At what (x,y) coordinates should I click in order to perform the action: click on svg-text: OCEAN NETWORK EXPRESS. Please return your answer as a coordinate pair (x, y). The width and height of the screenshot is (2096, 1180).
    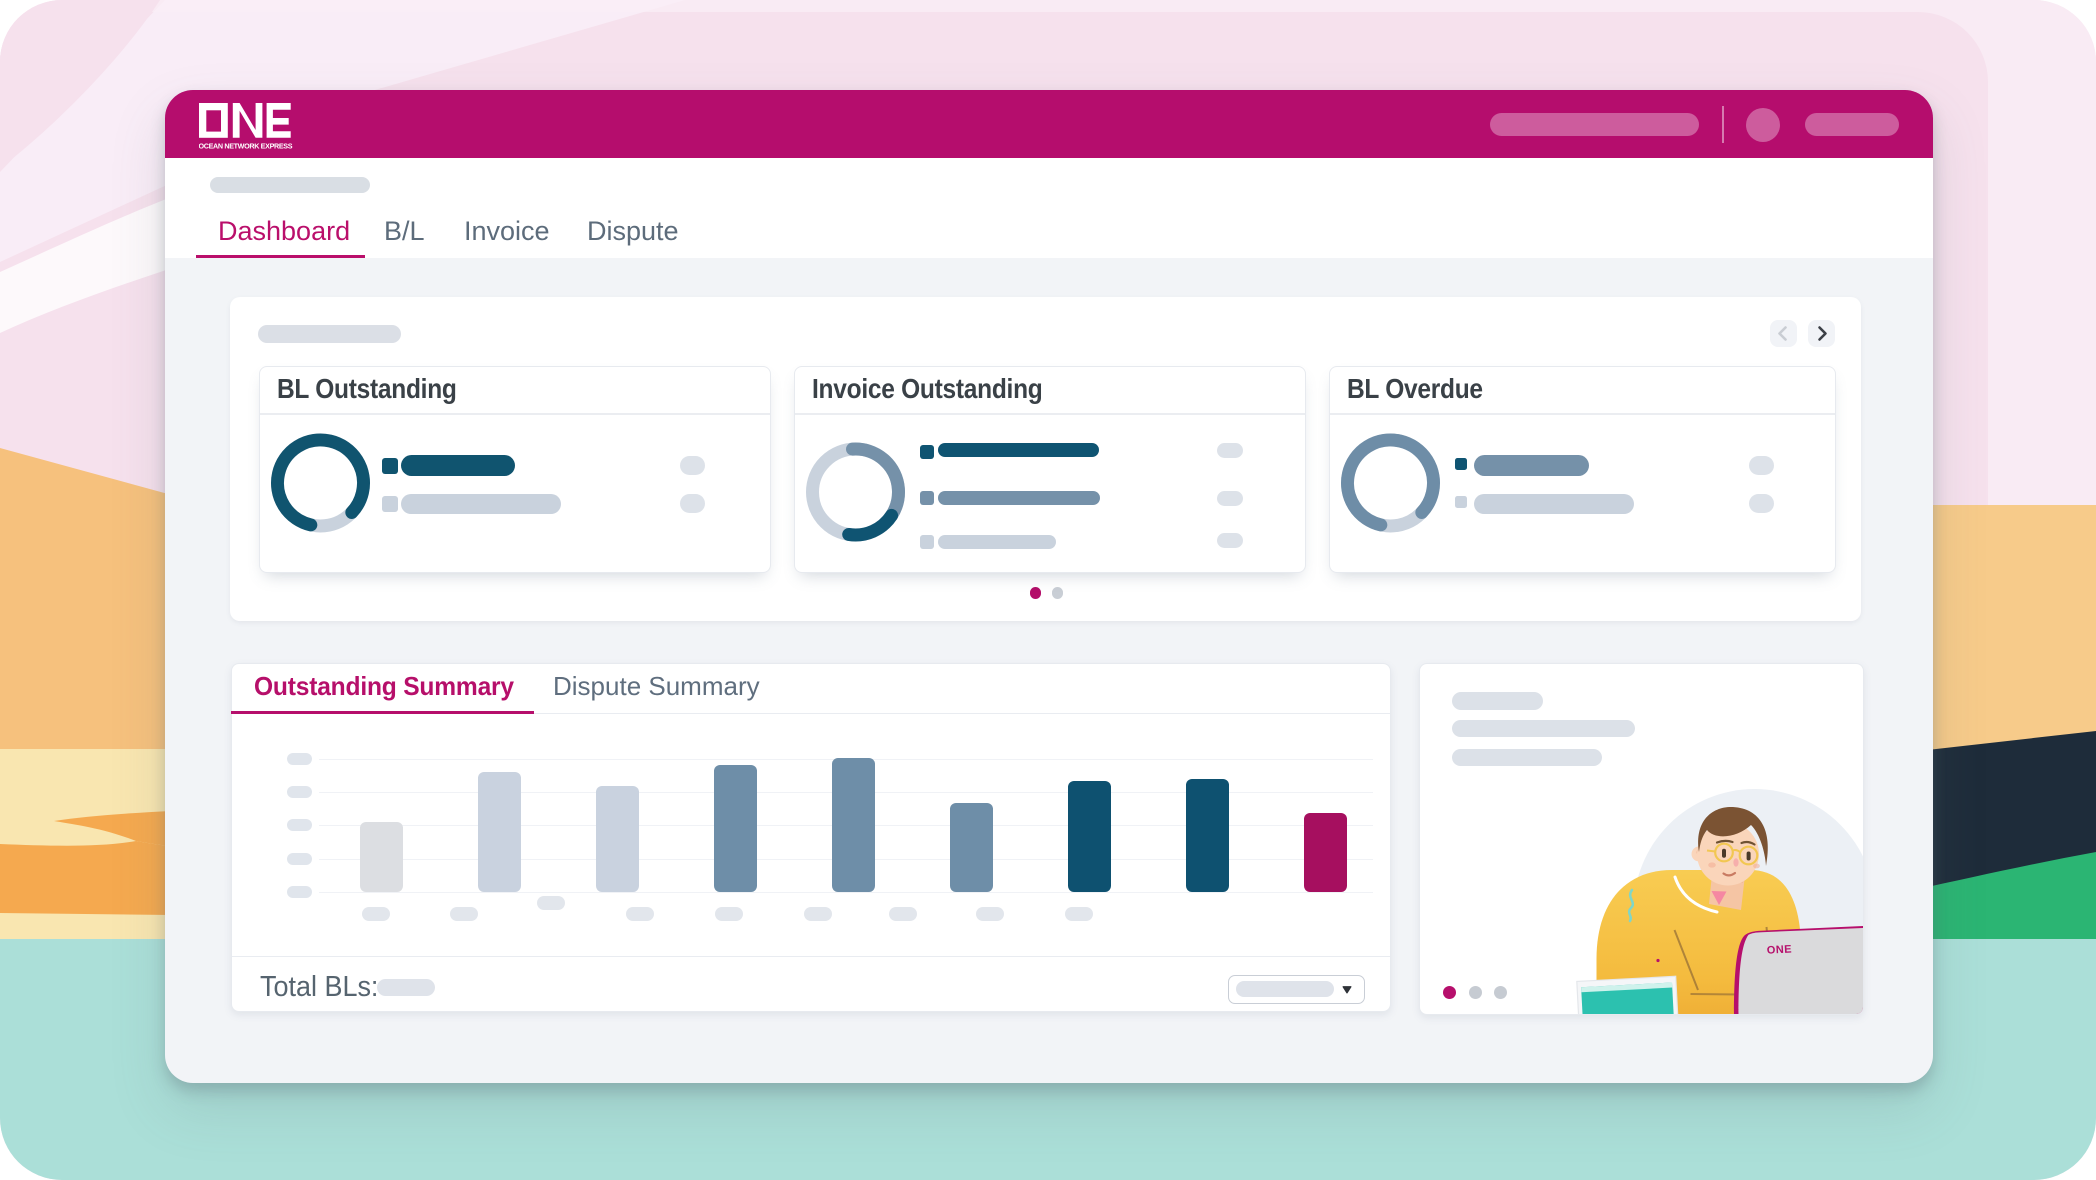
    Looking at the image, I should click on (246, 145).